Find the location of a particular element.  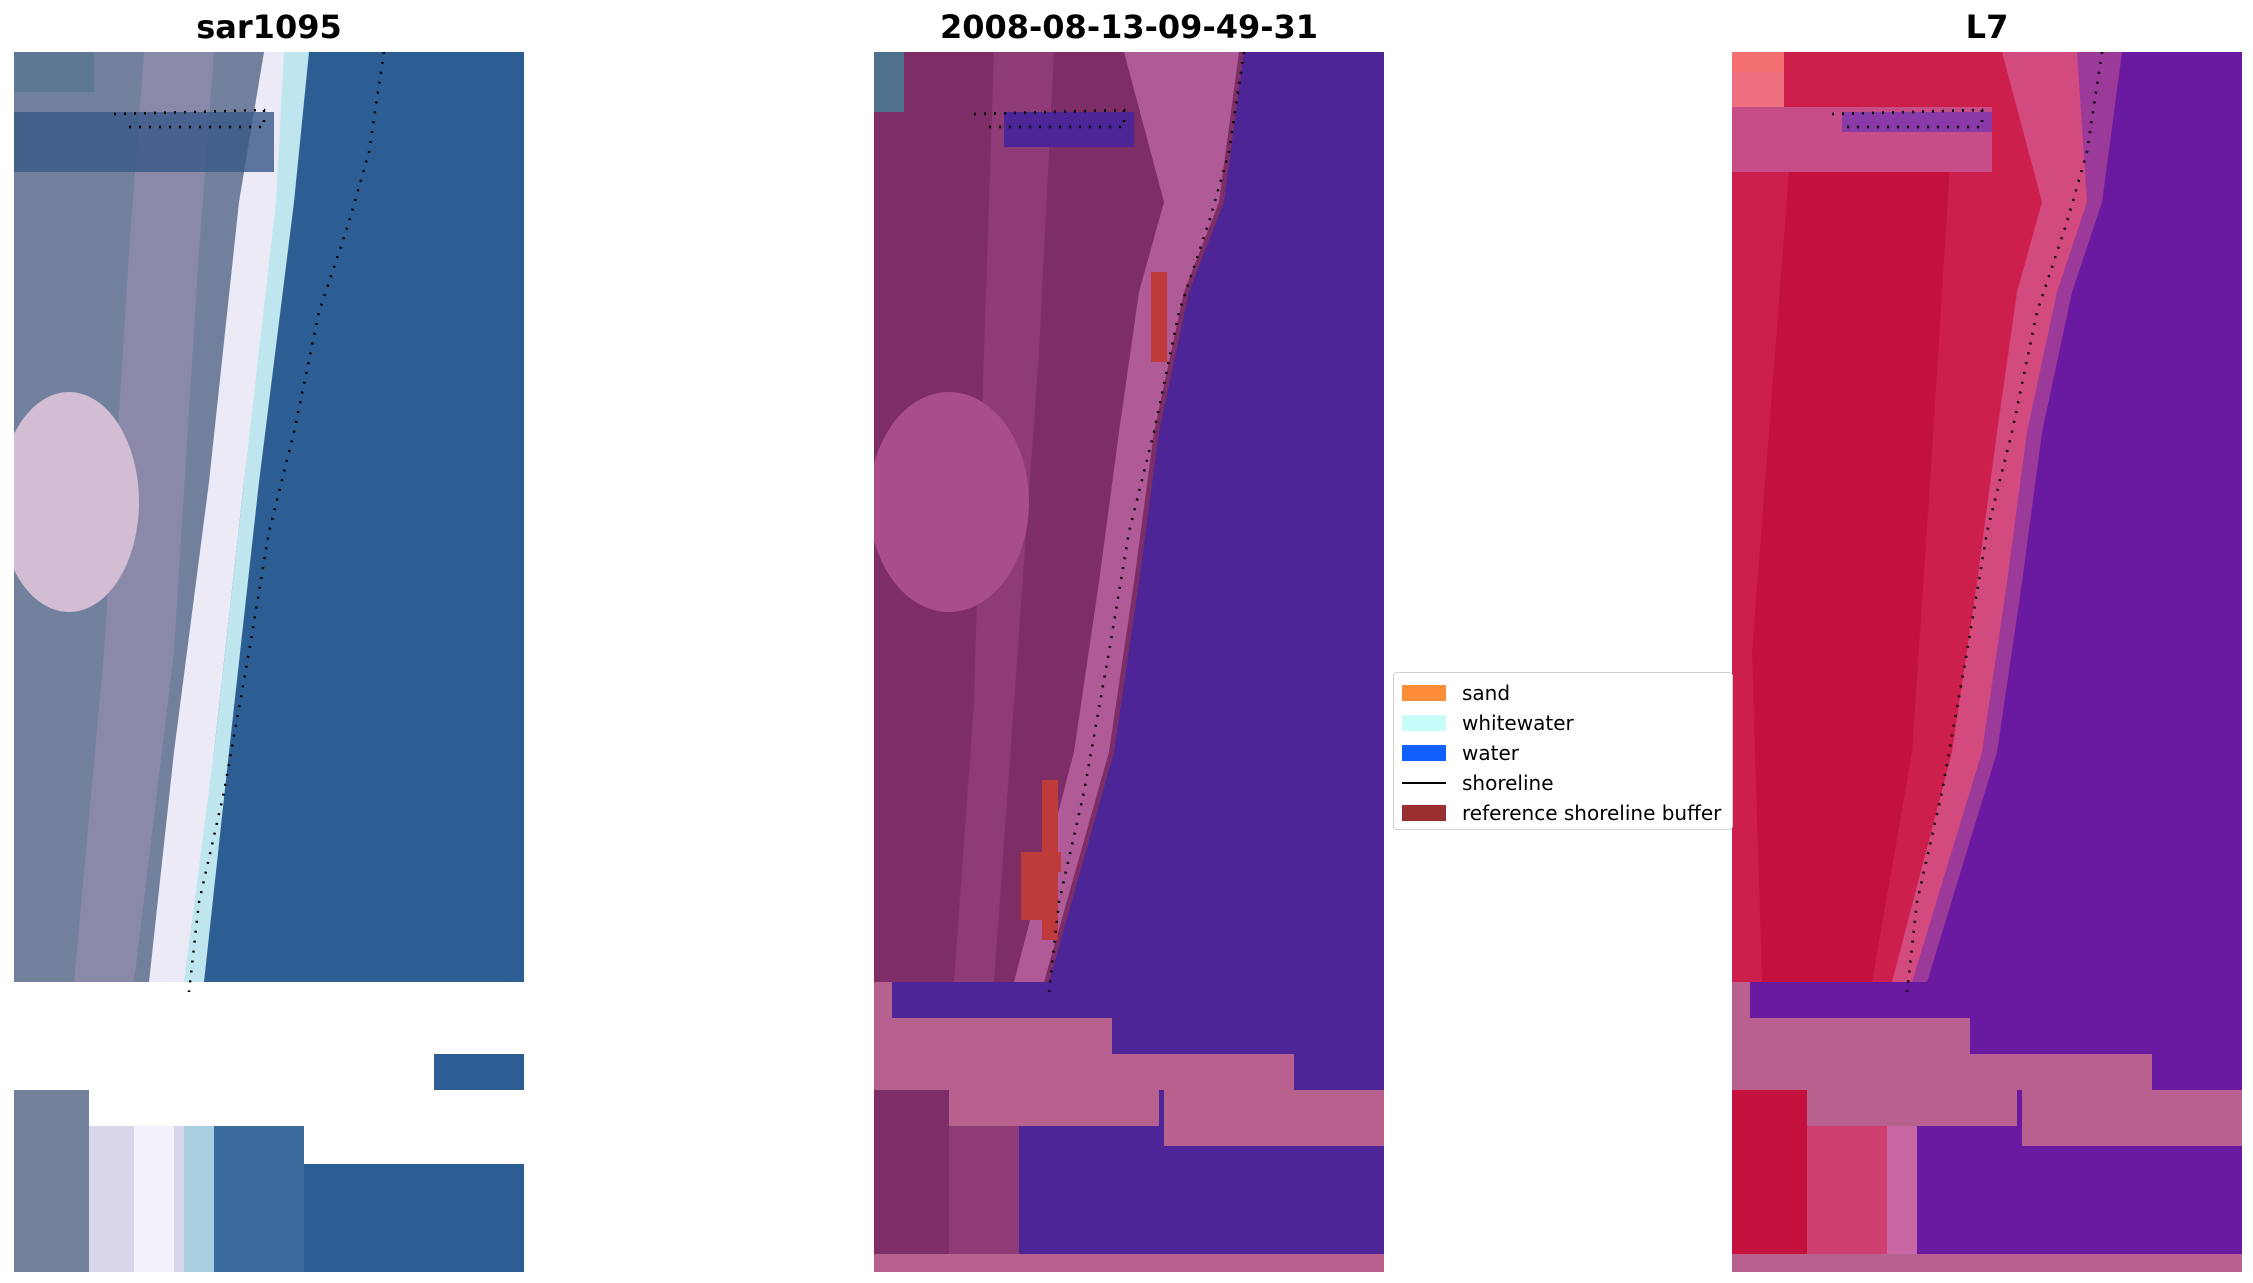

legend-item-whitewater: whitewater is located at coordinates (1488, 723).